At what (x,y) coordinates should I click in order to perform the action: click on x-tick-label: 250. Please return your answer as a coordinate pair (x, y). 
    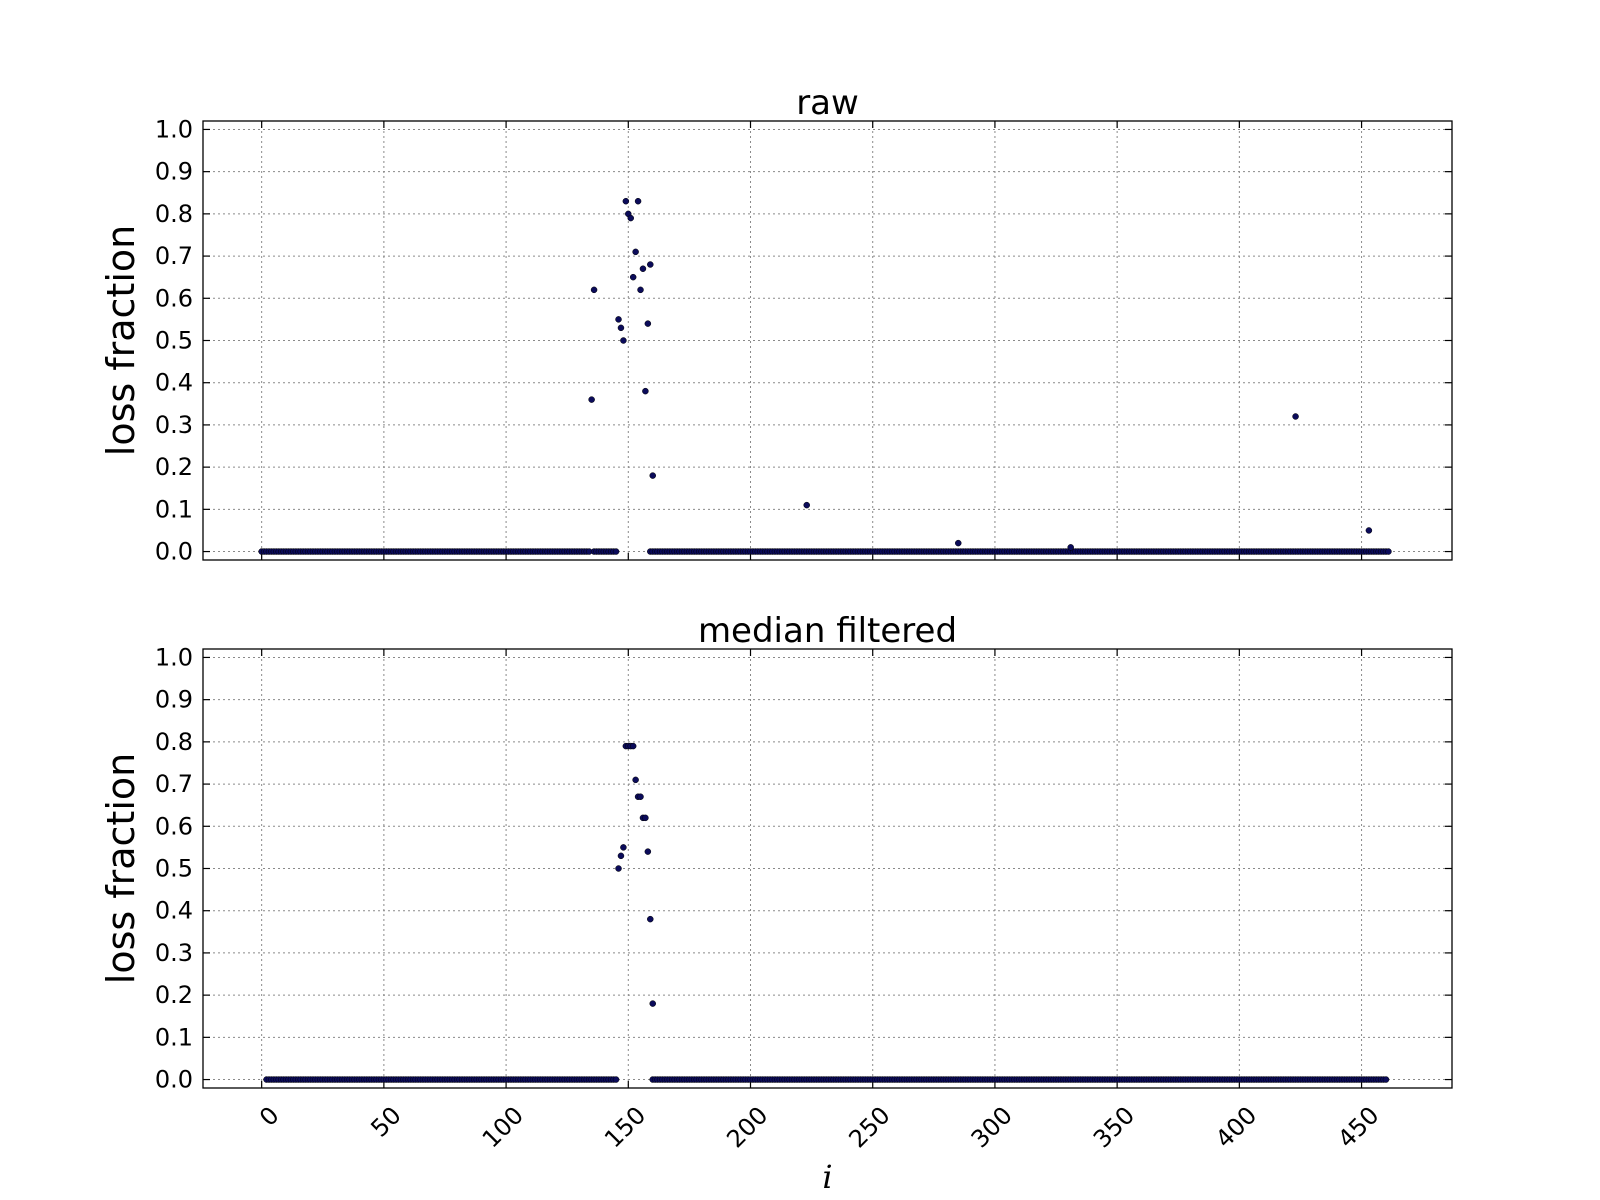
    Looking at the image, I should click on (869, 1127).